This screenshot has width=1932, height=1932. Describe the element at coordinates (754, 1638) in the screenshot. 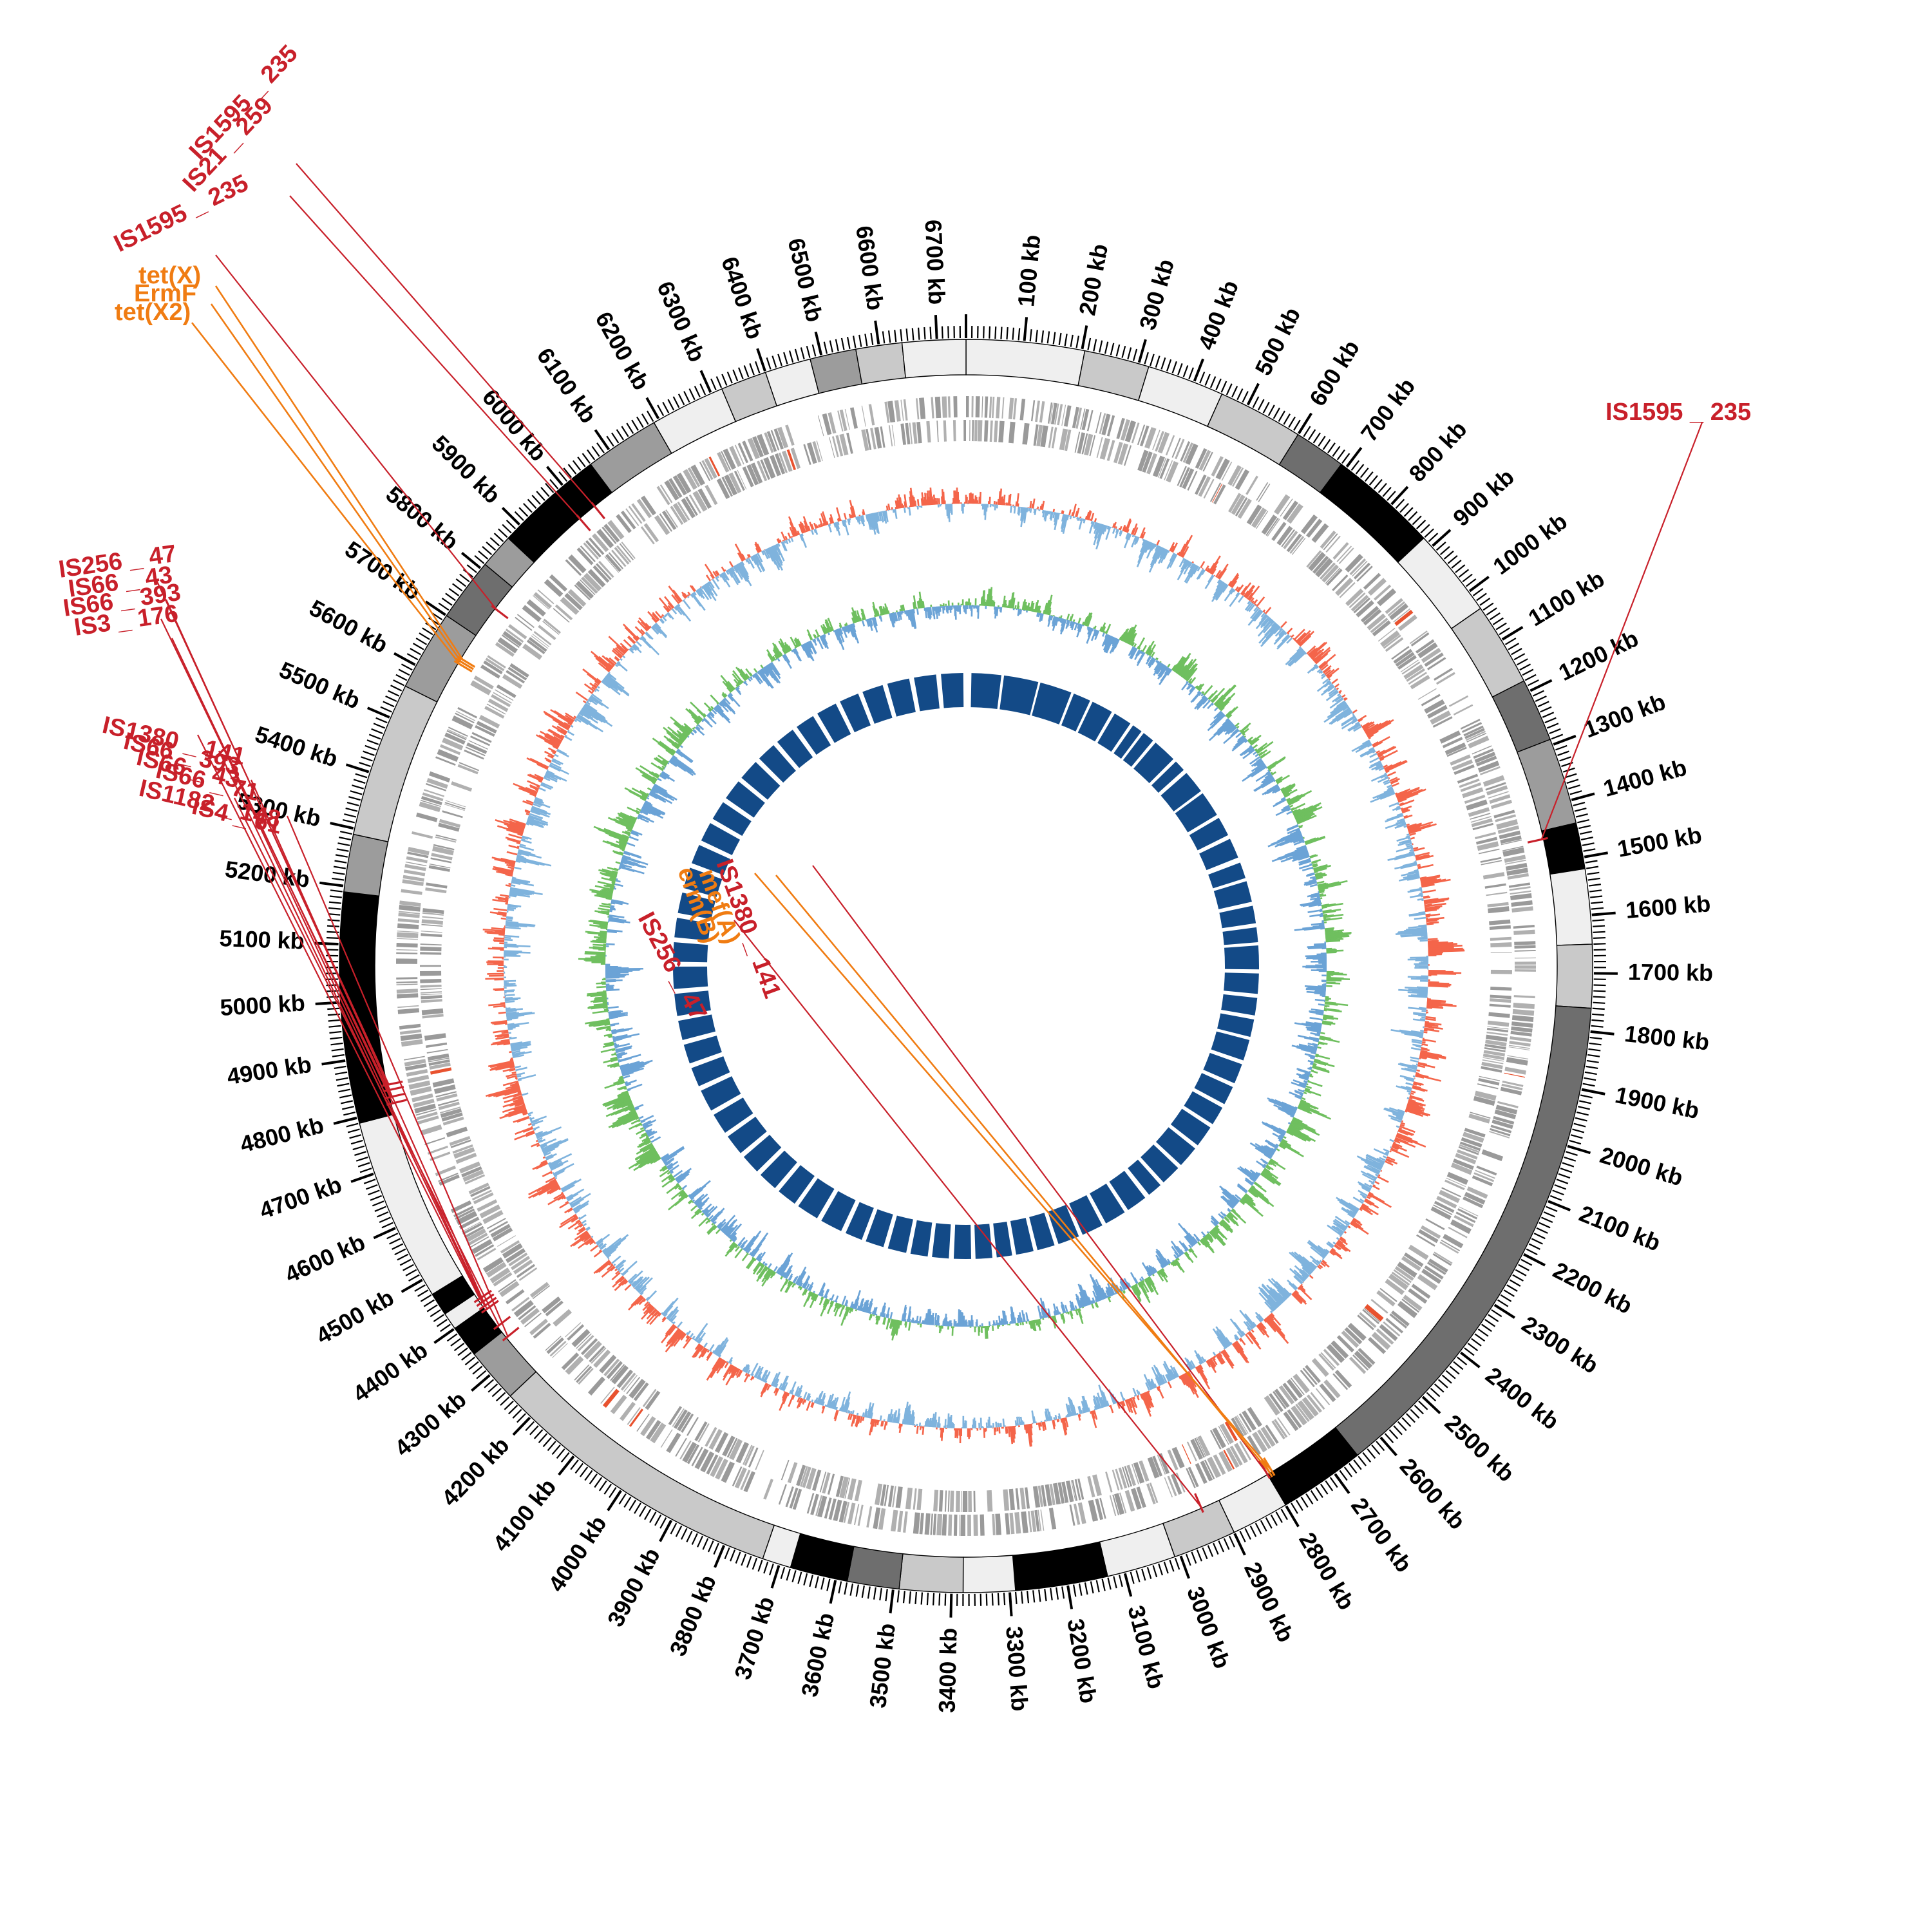

I see `axis-tick-label: 3700 kb` at that location.